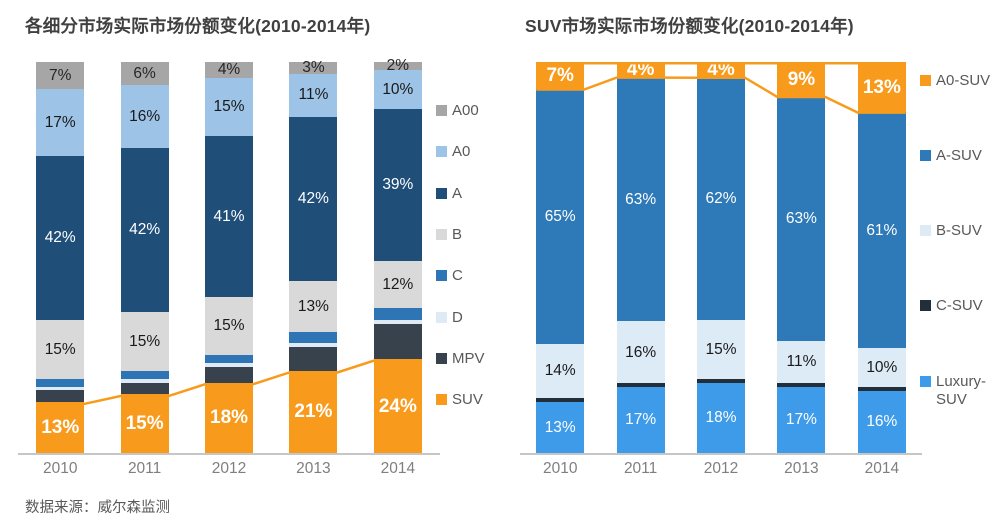 The height and width of the screenshot is (530, 1000). Describe the element at coordinates (457, 234) in the screenshot. I see `legend-label: B` at that location.